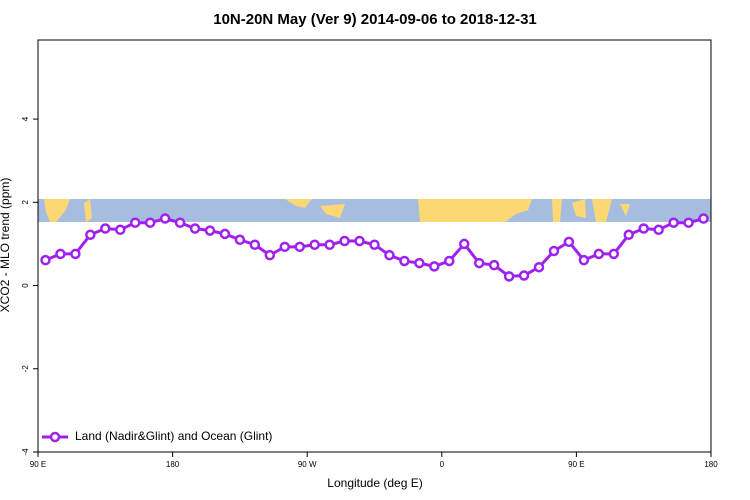 This screenshot has height=500, width=750. Describe the element at coordinates (374, 483) in the screenshot. I see `x-axis-label: Longitude (deg E)` at that location.